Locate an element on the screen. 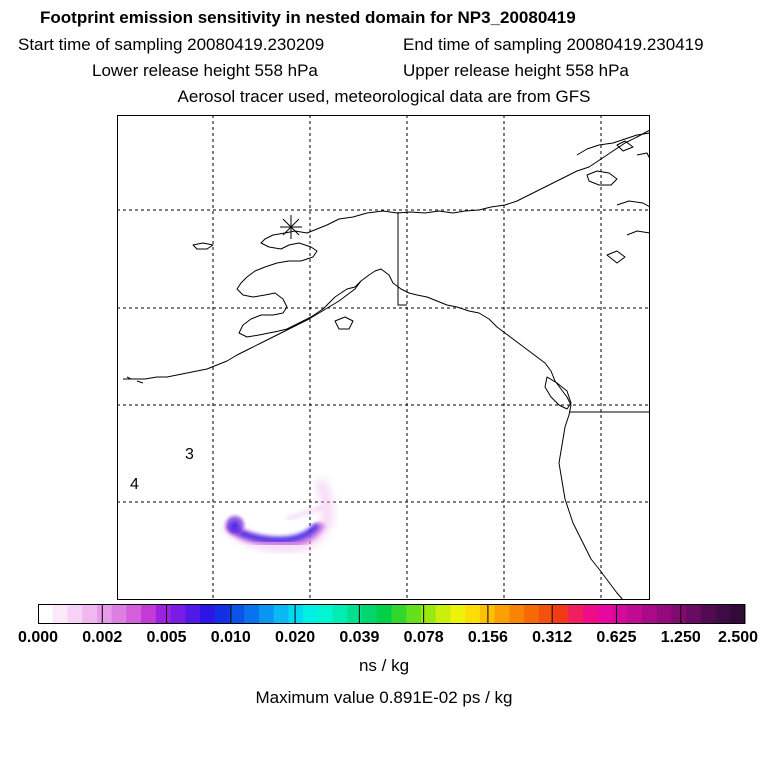 The height and width of the screenshot is (768, 768). colorbar-tick-label: 0.156 is located at coordinates (487, 637).